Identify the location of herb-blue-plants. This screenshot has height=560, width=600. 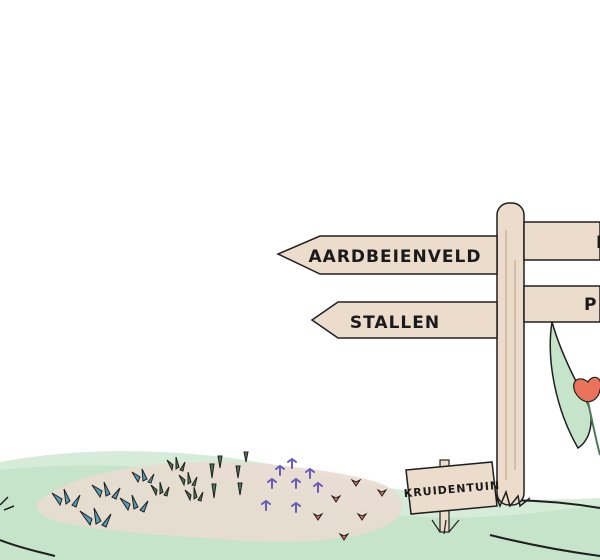
(103, 498).